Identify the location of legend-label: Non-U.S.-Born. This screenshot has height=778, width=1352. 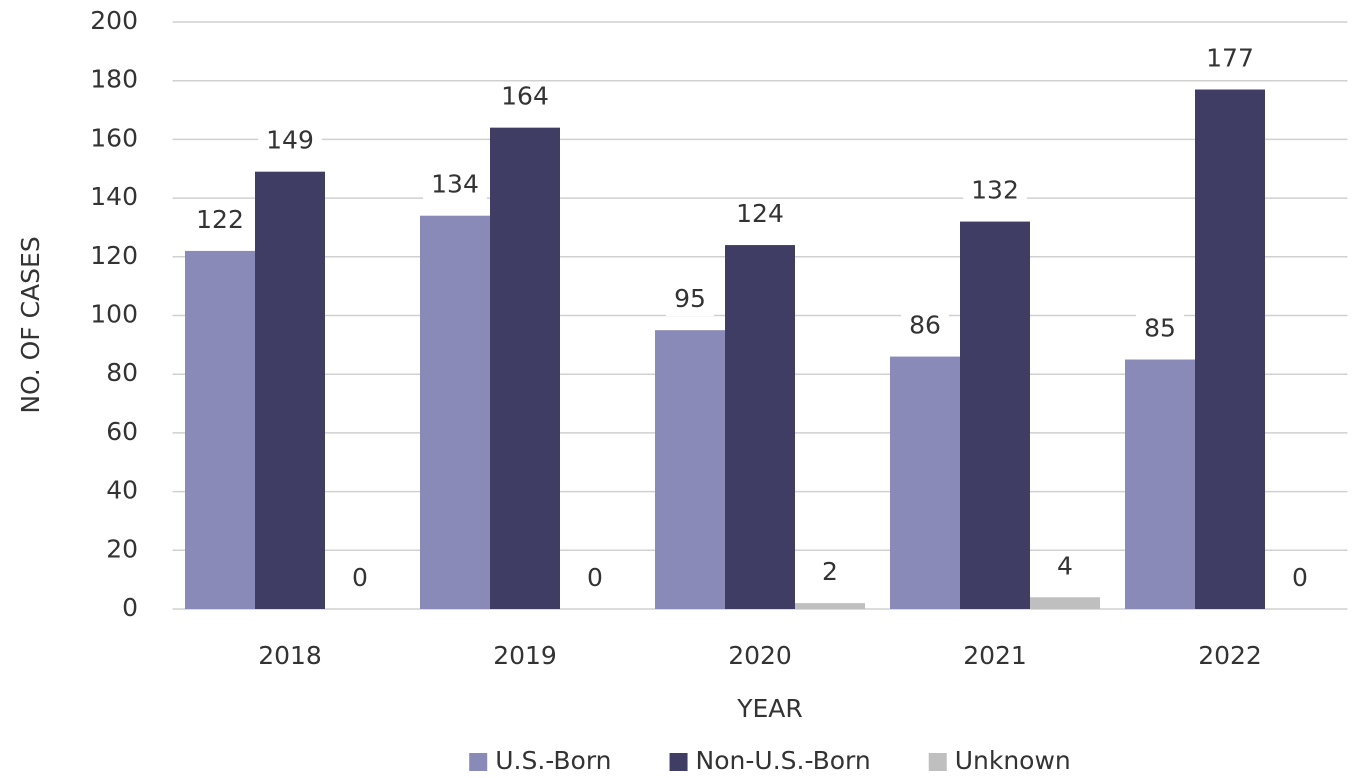
(783, 760).